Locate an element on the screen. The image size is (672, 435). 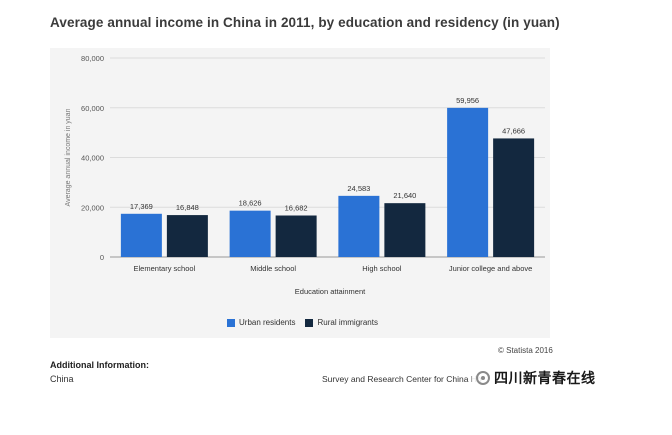
legend-swatch-rural is located at coordinates (309, 322).